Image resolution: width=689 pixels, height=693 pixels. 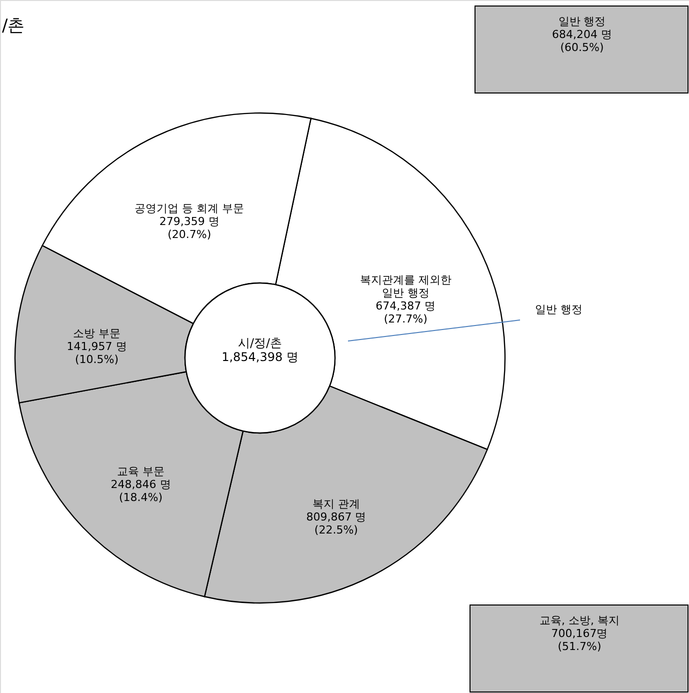 What do you see at coordinates (558, 309) in the screenshot?
I see `text: 일반 행정` at bounding box center [558, 309].